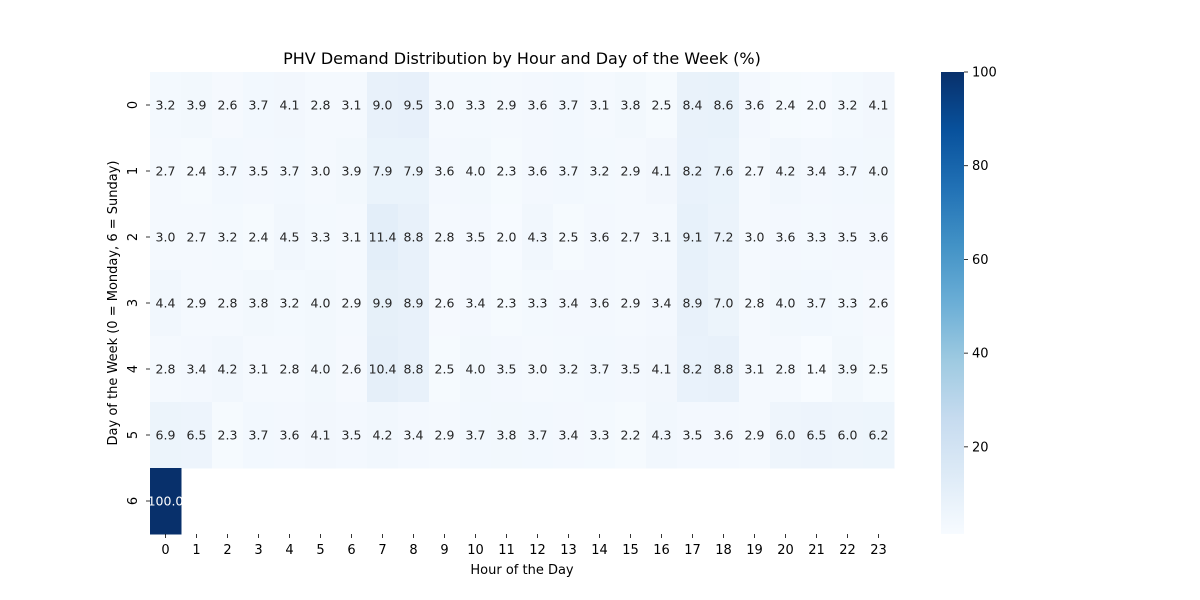 This screenshot has width=1200, height=600. Describe the element at coordinates (113, 303) in the screenshot. I see `y-axis-label: Day of the Week (0 = Monday, 6 = Sunday)` at that location.